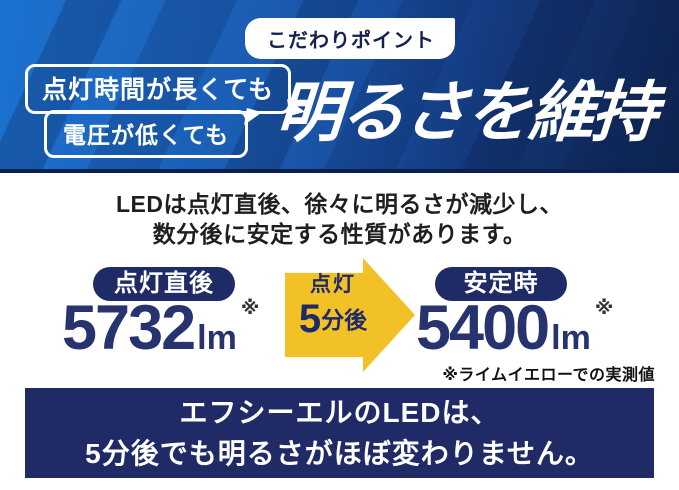  I want to click on after-value: 5400, so click(483, 328).